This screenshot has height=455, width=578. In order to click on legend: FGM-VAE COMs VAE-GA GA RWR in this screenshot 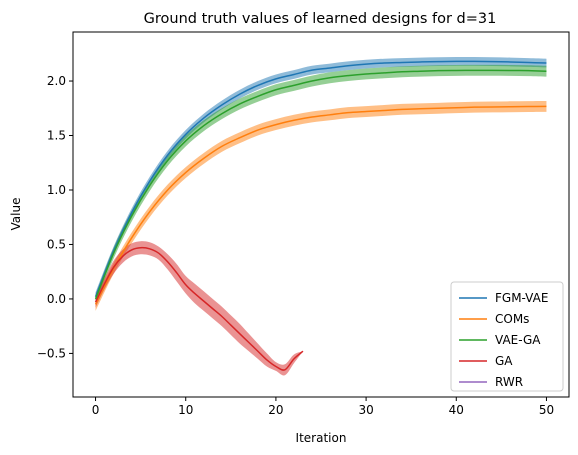, I will do `click(507, 336)`.